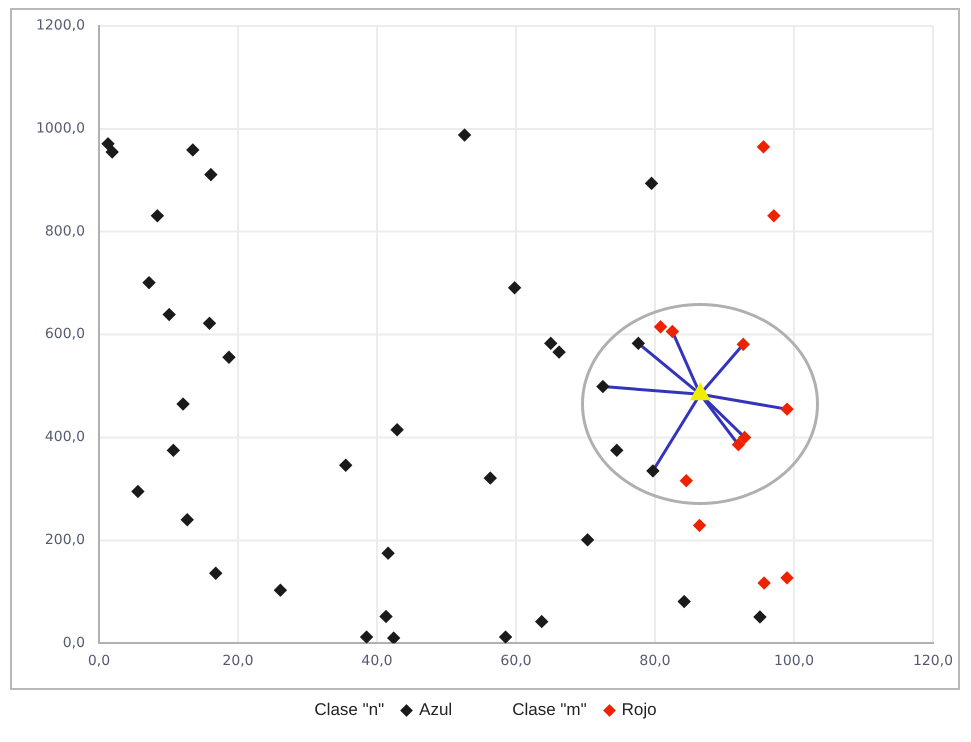 Image resolution: width=971 pixels, height=742 pixels. I want to click on text: Clase "n", so click(349, 710).